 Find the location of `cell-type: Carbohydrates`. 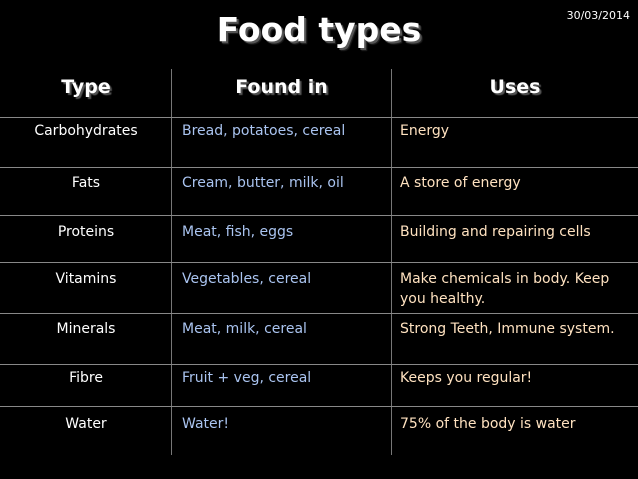

cell-type: Carbohydrates is located at coordinates (86, 131).